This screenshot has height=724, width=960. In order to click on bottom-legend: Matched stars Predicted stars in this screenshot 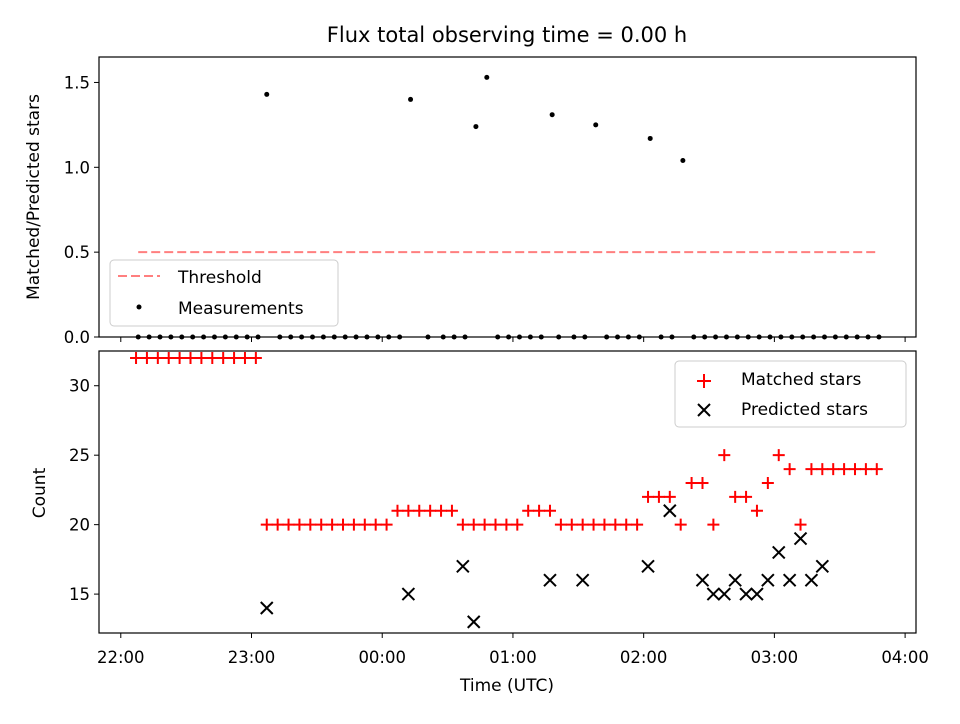, I will do `click(790, 394)`.